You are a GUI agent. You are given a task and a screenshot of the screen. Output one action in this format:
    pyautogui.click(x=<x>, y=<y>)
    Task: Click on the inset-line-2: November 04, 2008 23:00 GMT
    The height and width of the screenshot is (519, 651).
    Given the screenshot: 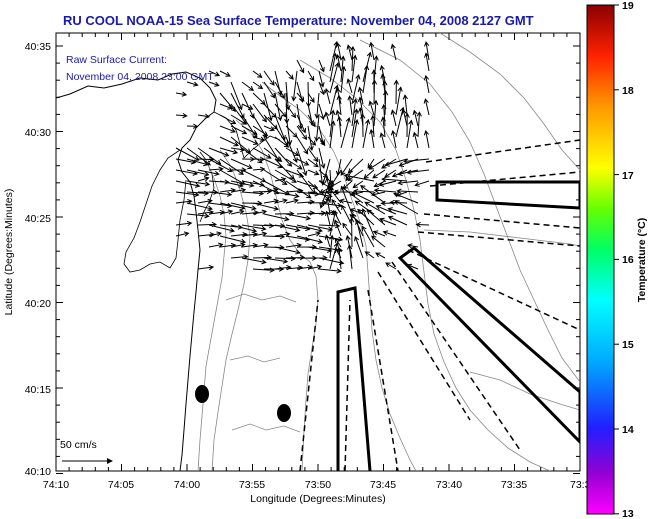 What is the action you would take?
    pyautogui.click(x=140, y=77)
    